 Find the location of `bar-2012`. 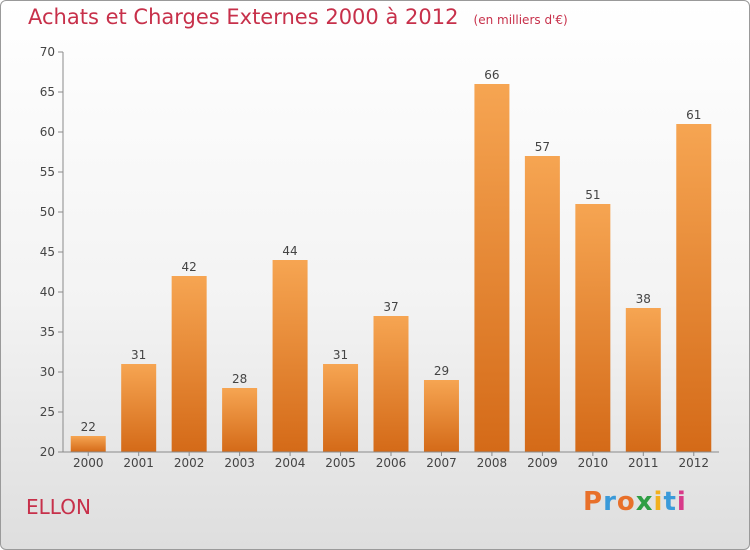

bar-2012 is located at coordinates (694, 288).